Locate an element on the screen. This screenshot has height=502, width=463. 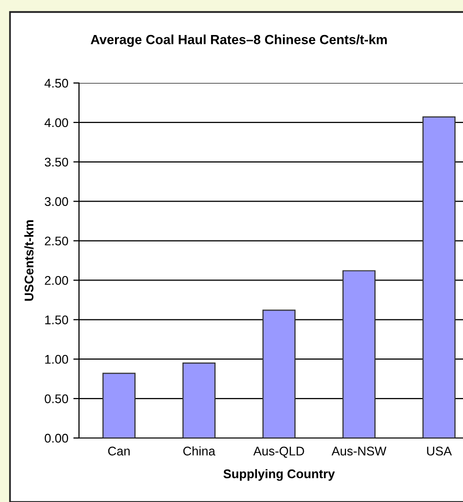
y-tick-label: 3.50 is located at coordinates (56, 162).